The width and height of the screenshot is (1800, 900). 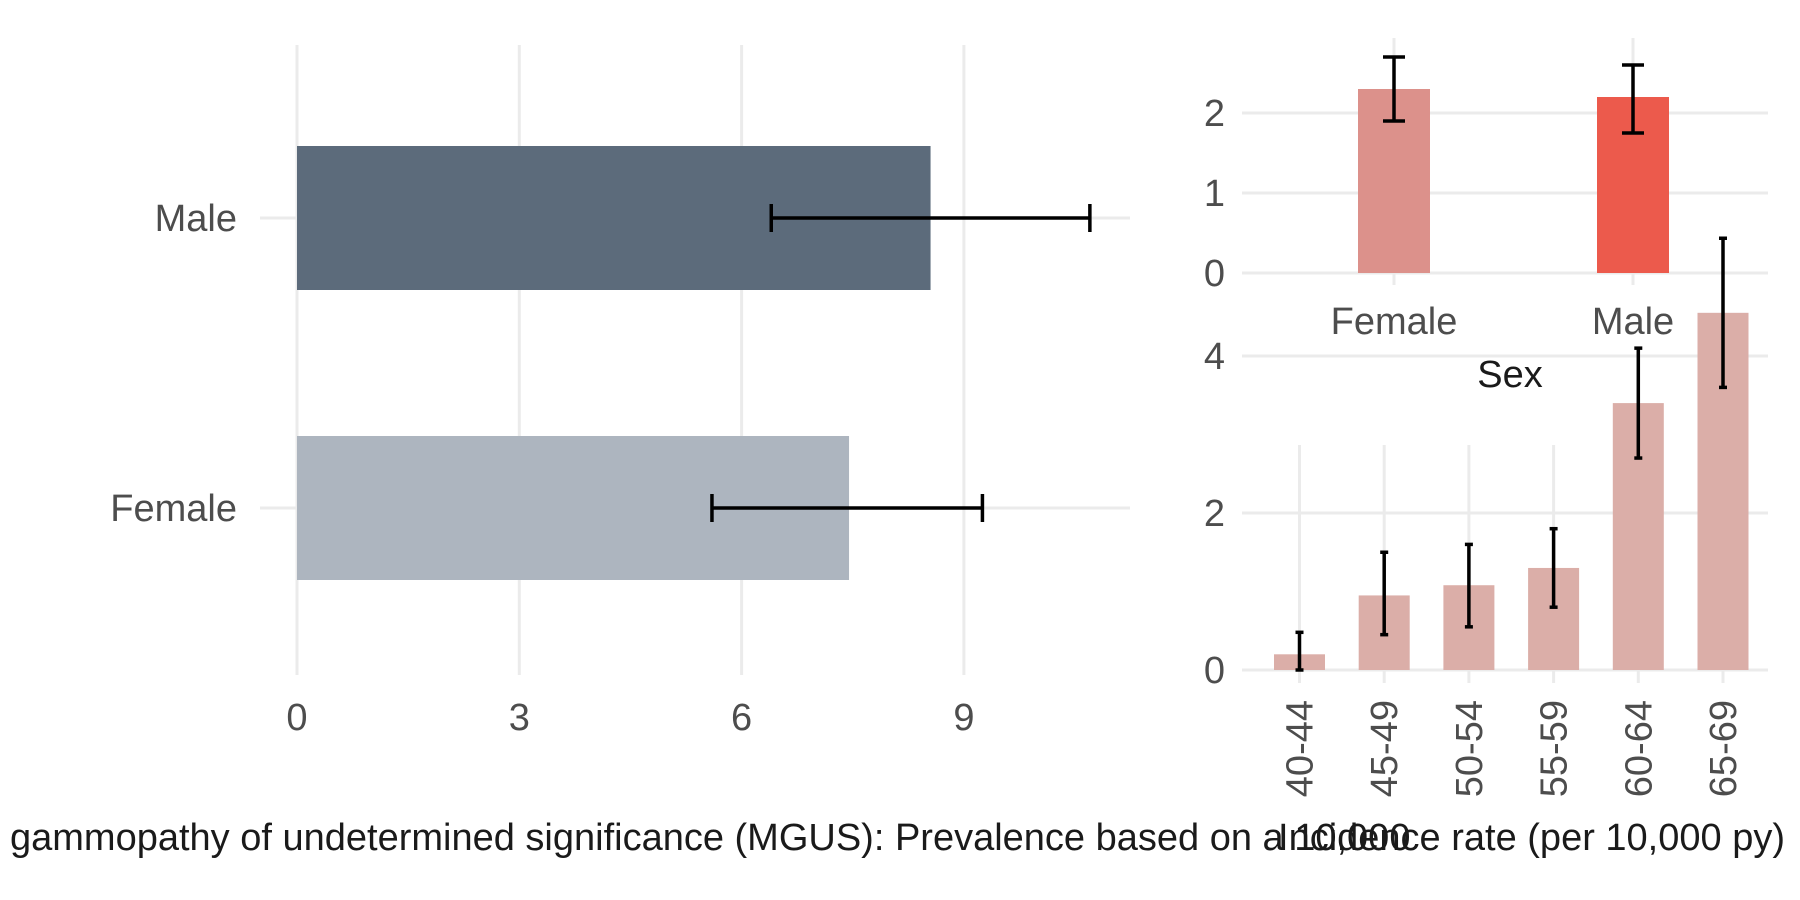 What do you see at coordinates (1470, 748) in the screenshot?
I see `x-tick-label: 50-54` at bounding box center [1470, 748].